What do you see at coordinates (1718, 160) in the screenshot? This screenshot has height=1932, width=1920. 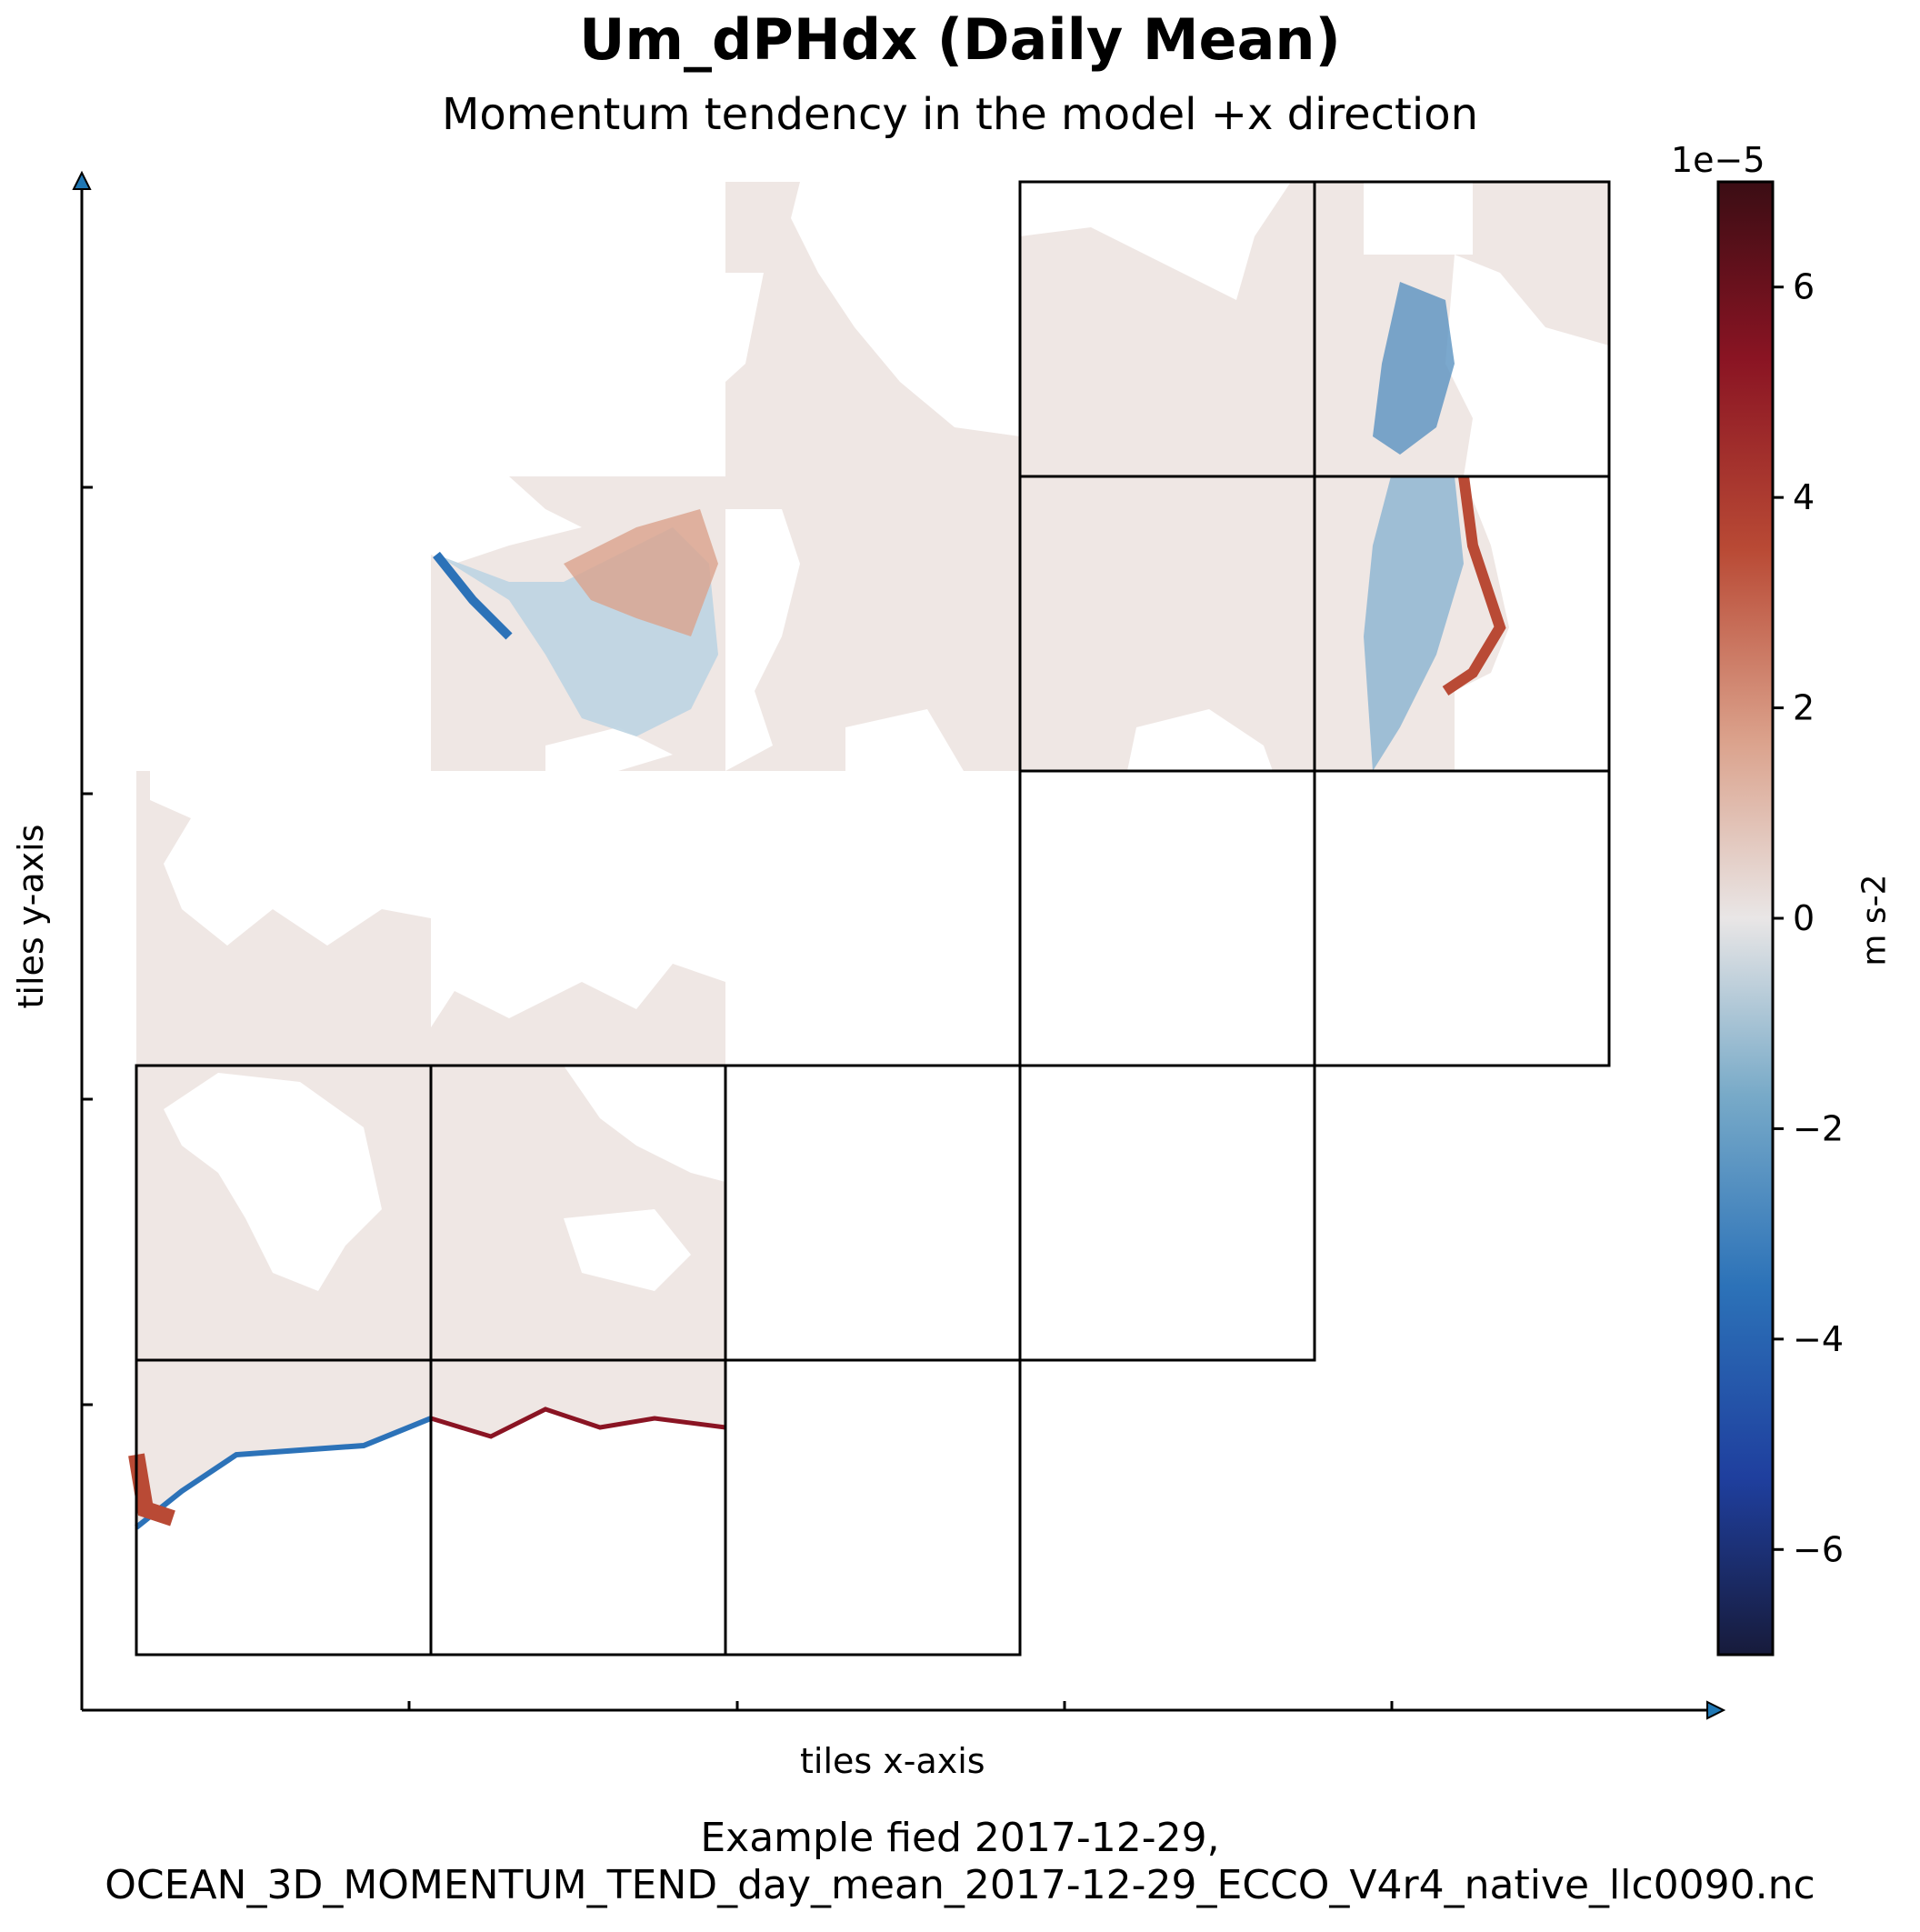 I see `colorbar-multiplier: 1e−5` at bounding box center [1718, 160].